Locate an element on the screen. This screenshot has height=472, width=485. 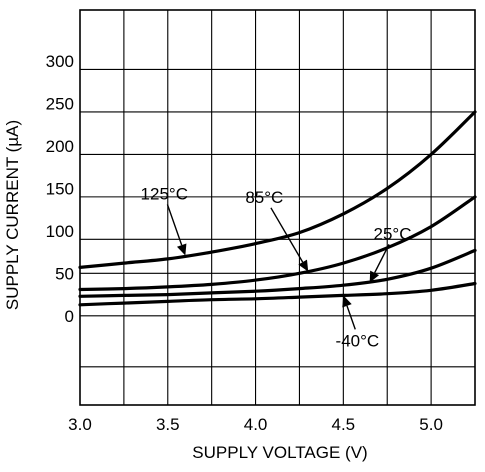
y-tick-label: 300 is located at coordinates (60, 61).